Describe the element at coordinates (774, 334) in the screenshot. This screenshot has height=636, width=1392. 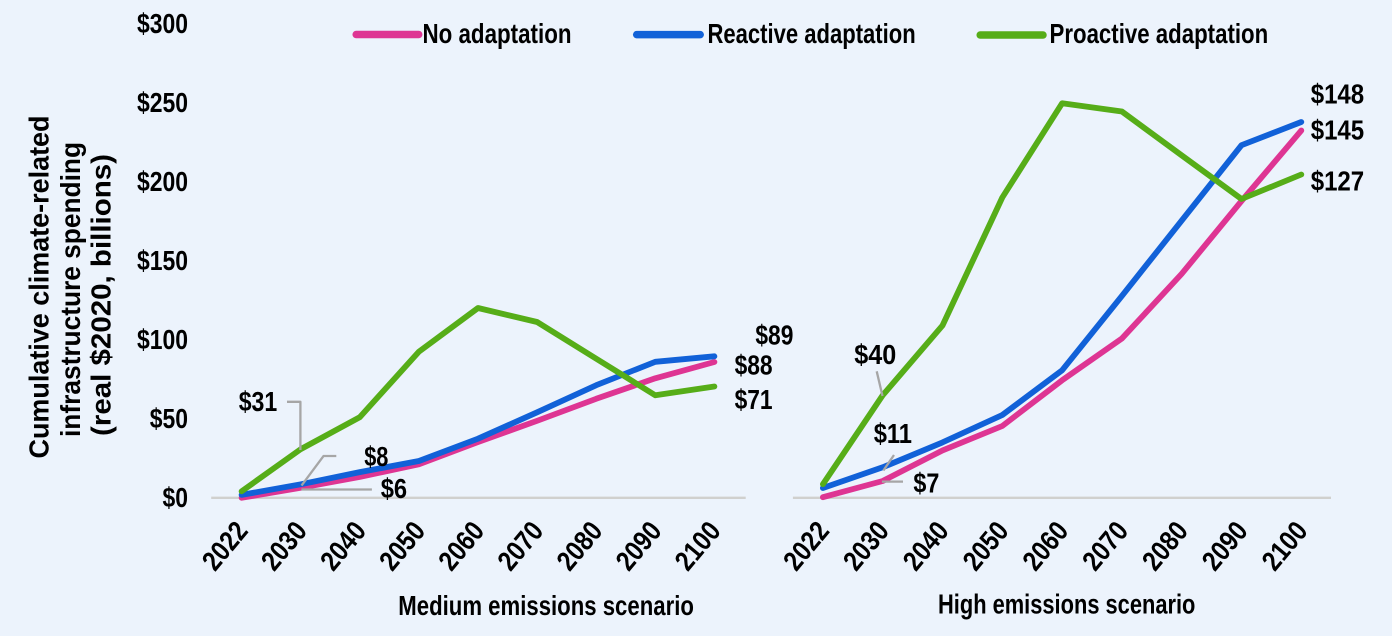
I see `svg-text: $89` at that location.